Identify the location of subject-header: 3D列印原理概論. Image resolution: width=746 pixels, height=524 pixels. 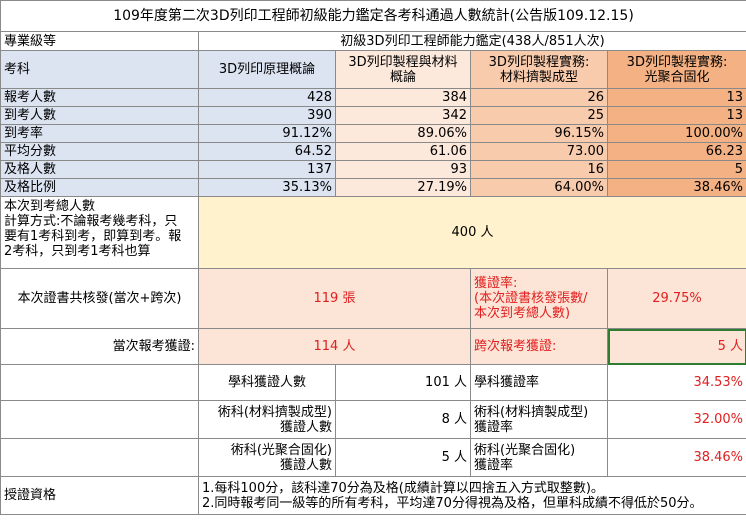
(267, 69).